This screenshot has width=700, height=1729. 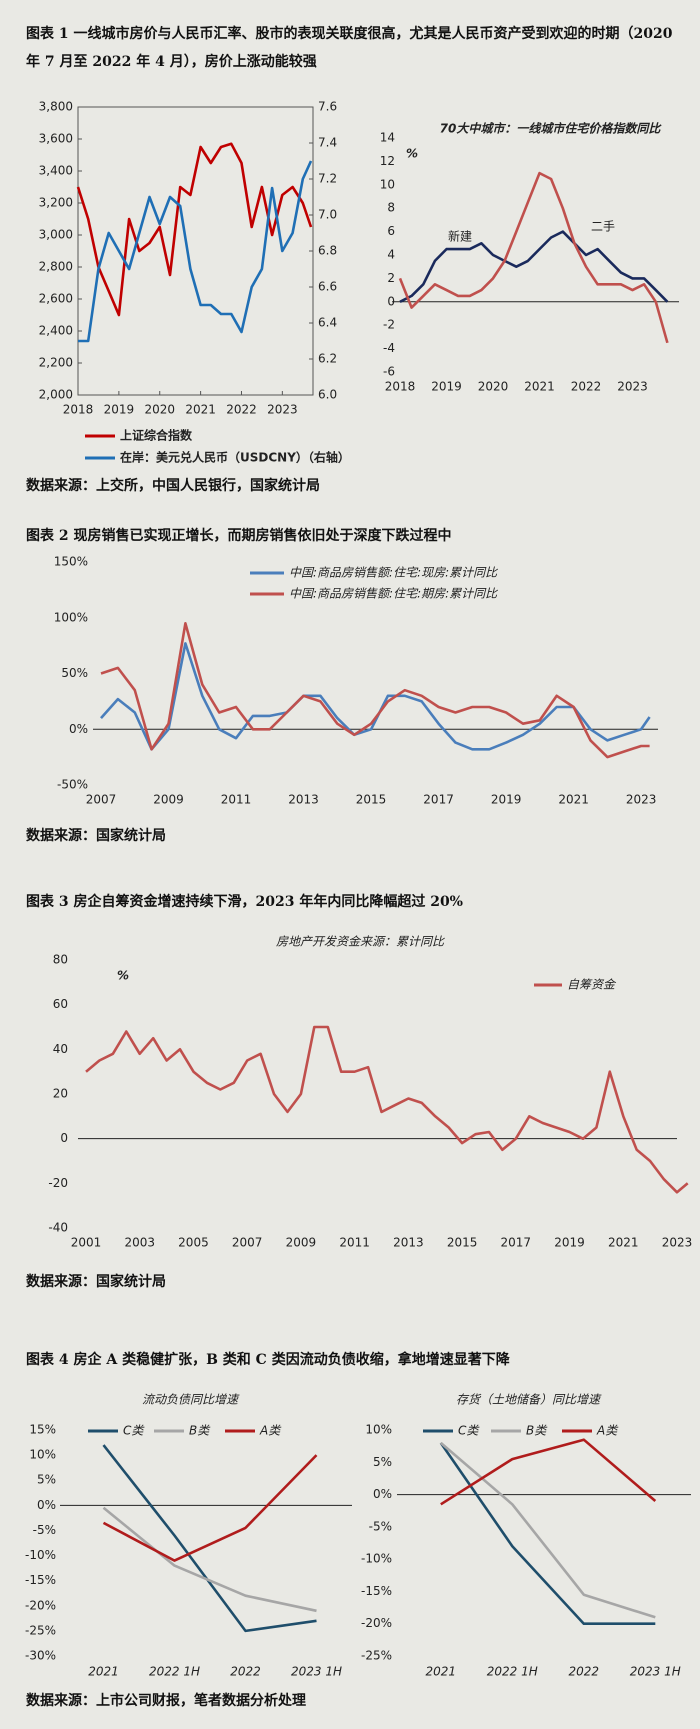 I want to click on y-tick-label: -6, so click(x=389, y=372).